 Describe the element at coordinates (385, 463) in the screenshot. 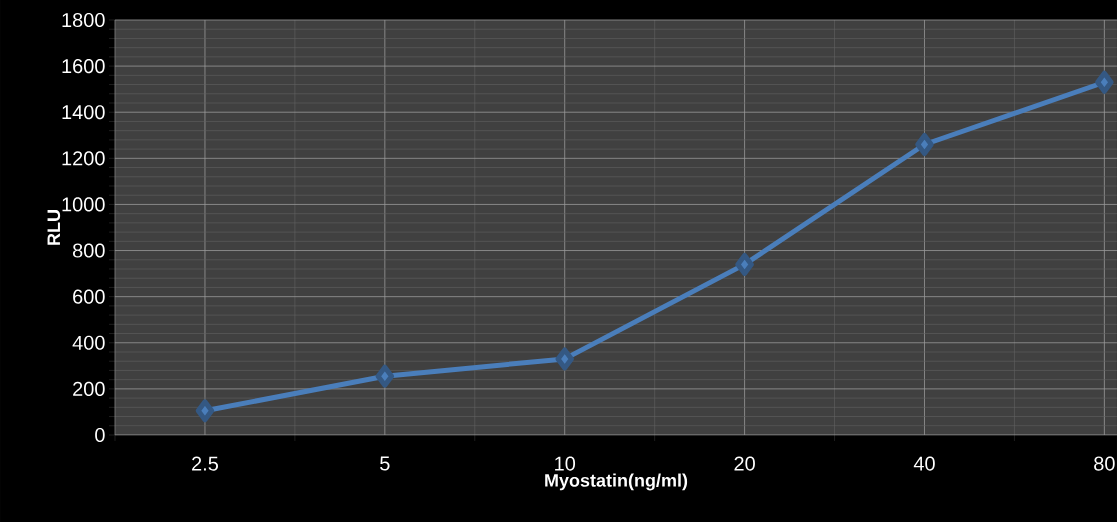

I see `x-tick-label: 5` at that location.